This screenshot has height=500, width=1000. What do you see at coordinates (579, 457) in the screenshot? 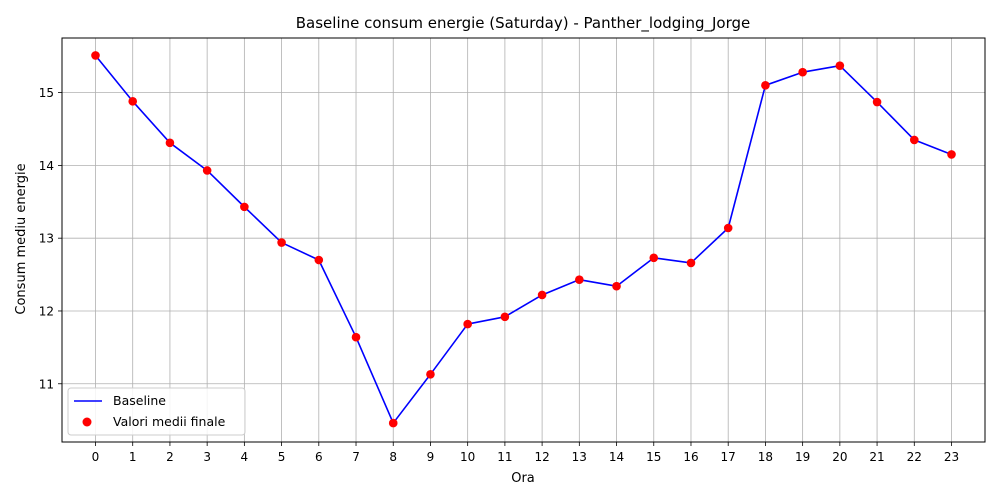
I see `x-tick-label: 13` at bounding box center [579, 457].